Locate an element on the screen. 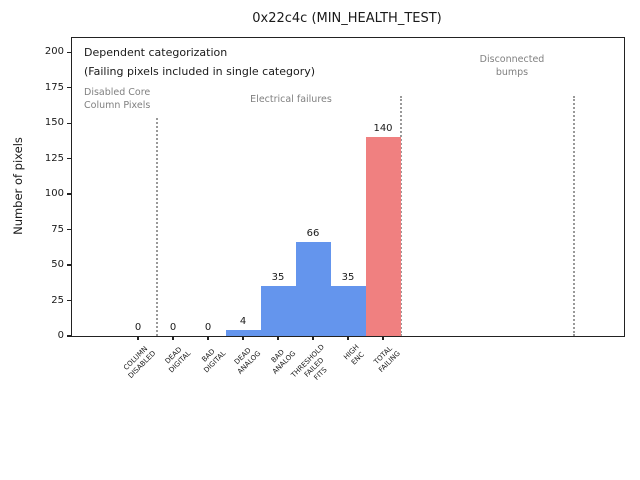 Image resolution: width=640 pixels, height=480 pixels. section-label-disabled-core-column-pixels: Disabled Core Column Pixels is located at coordinates (117, 99).